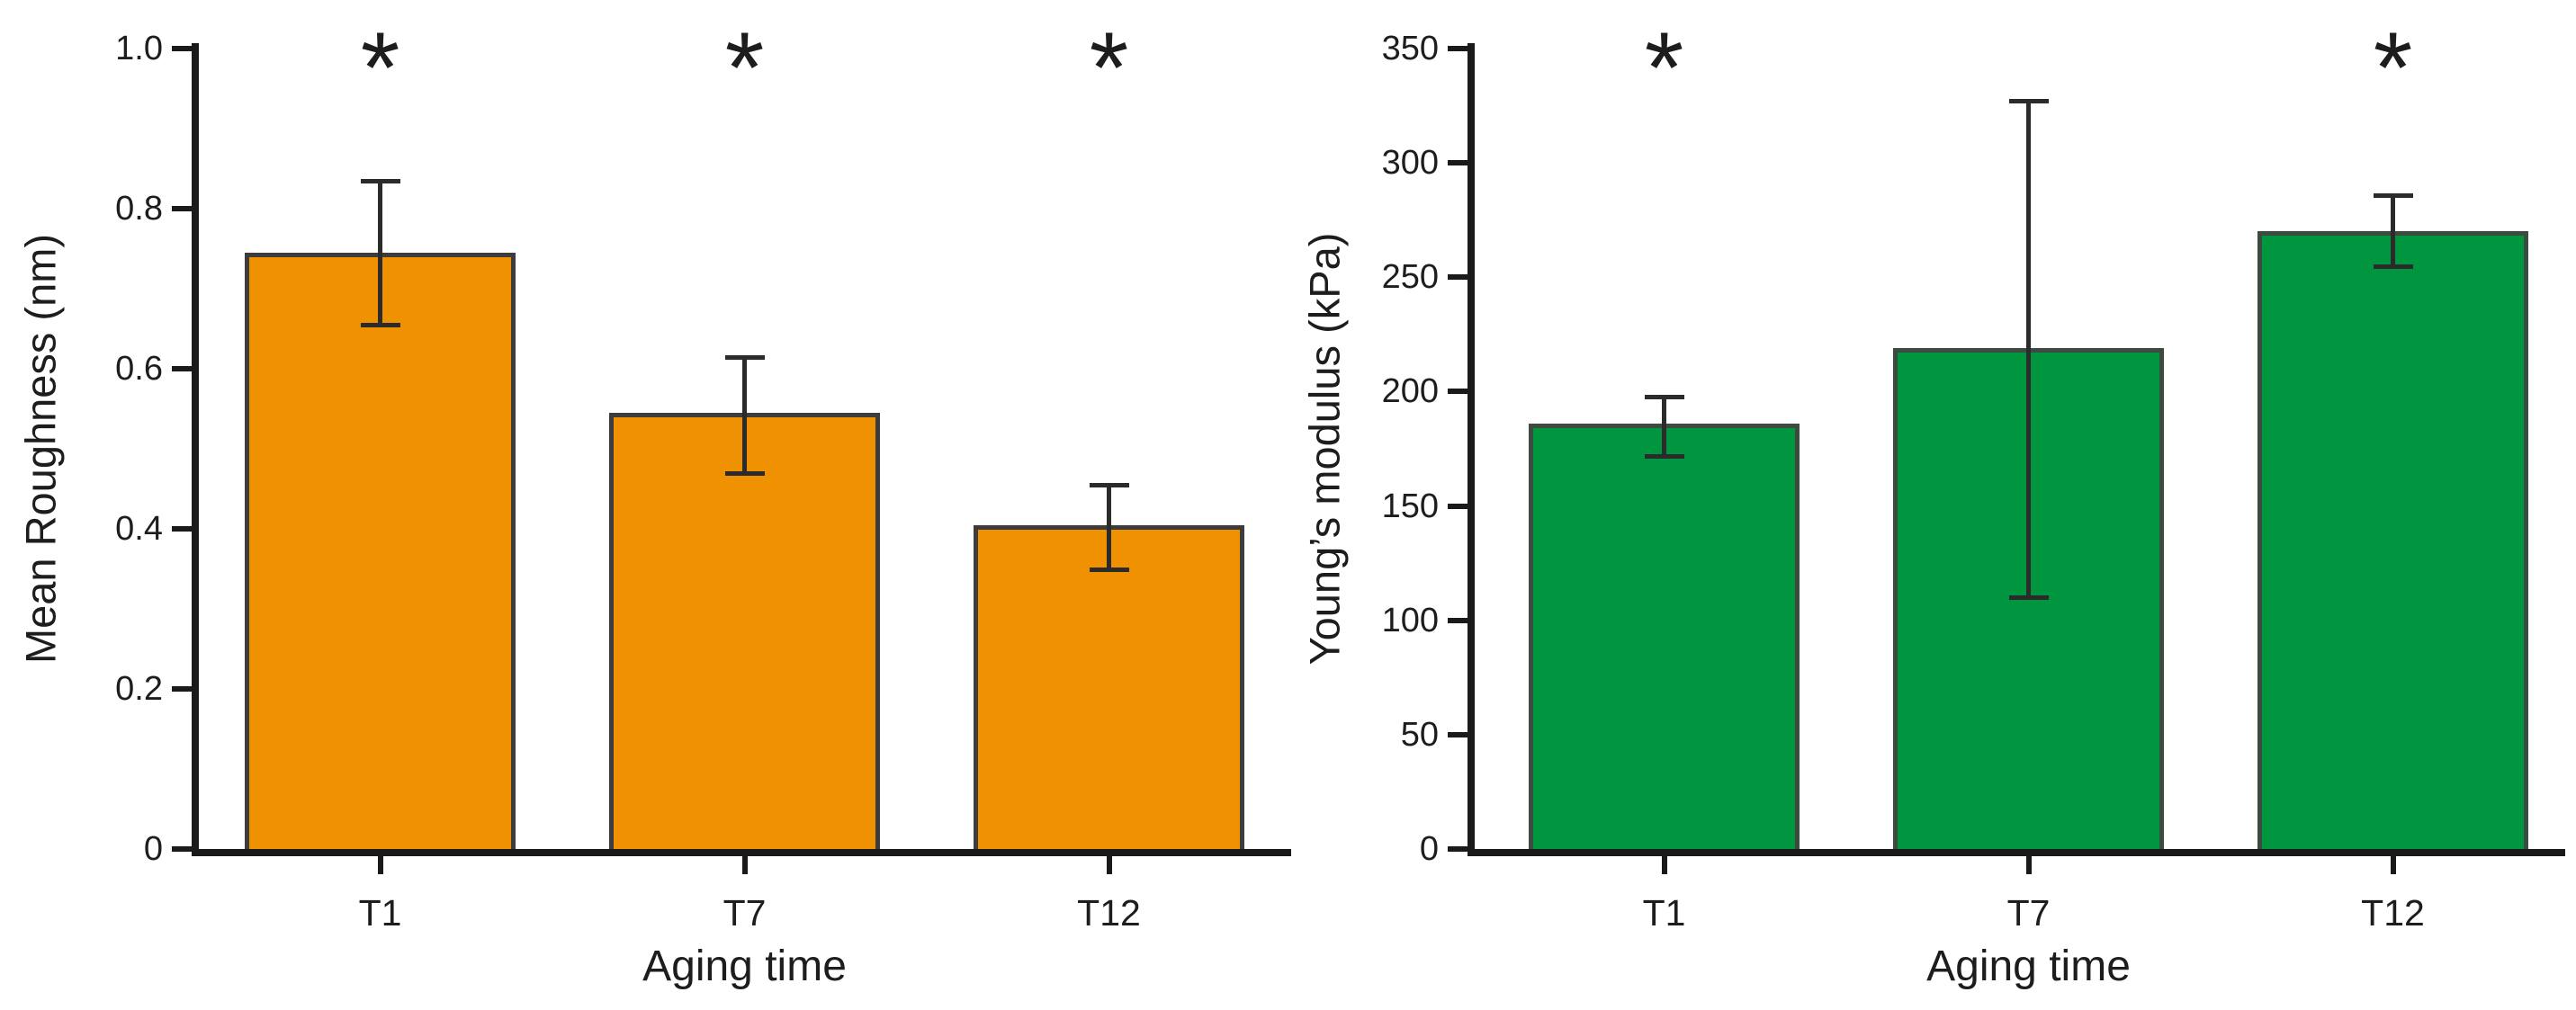 Image resolution: width=2576 pixels, height=1010 pixels. What do you see at coordinates (139, 529) in the screenshot?
I see `y-tick-label: 0.4` at bounding box center [139, 529].